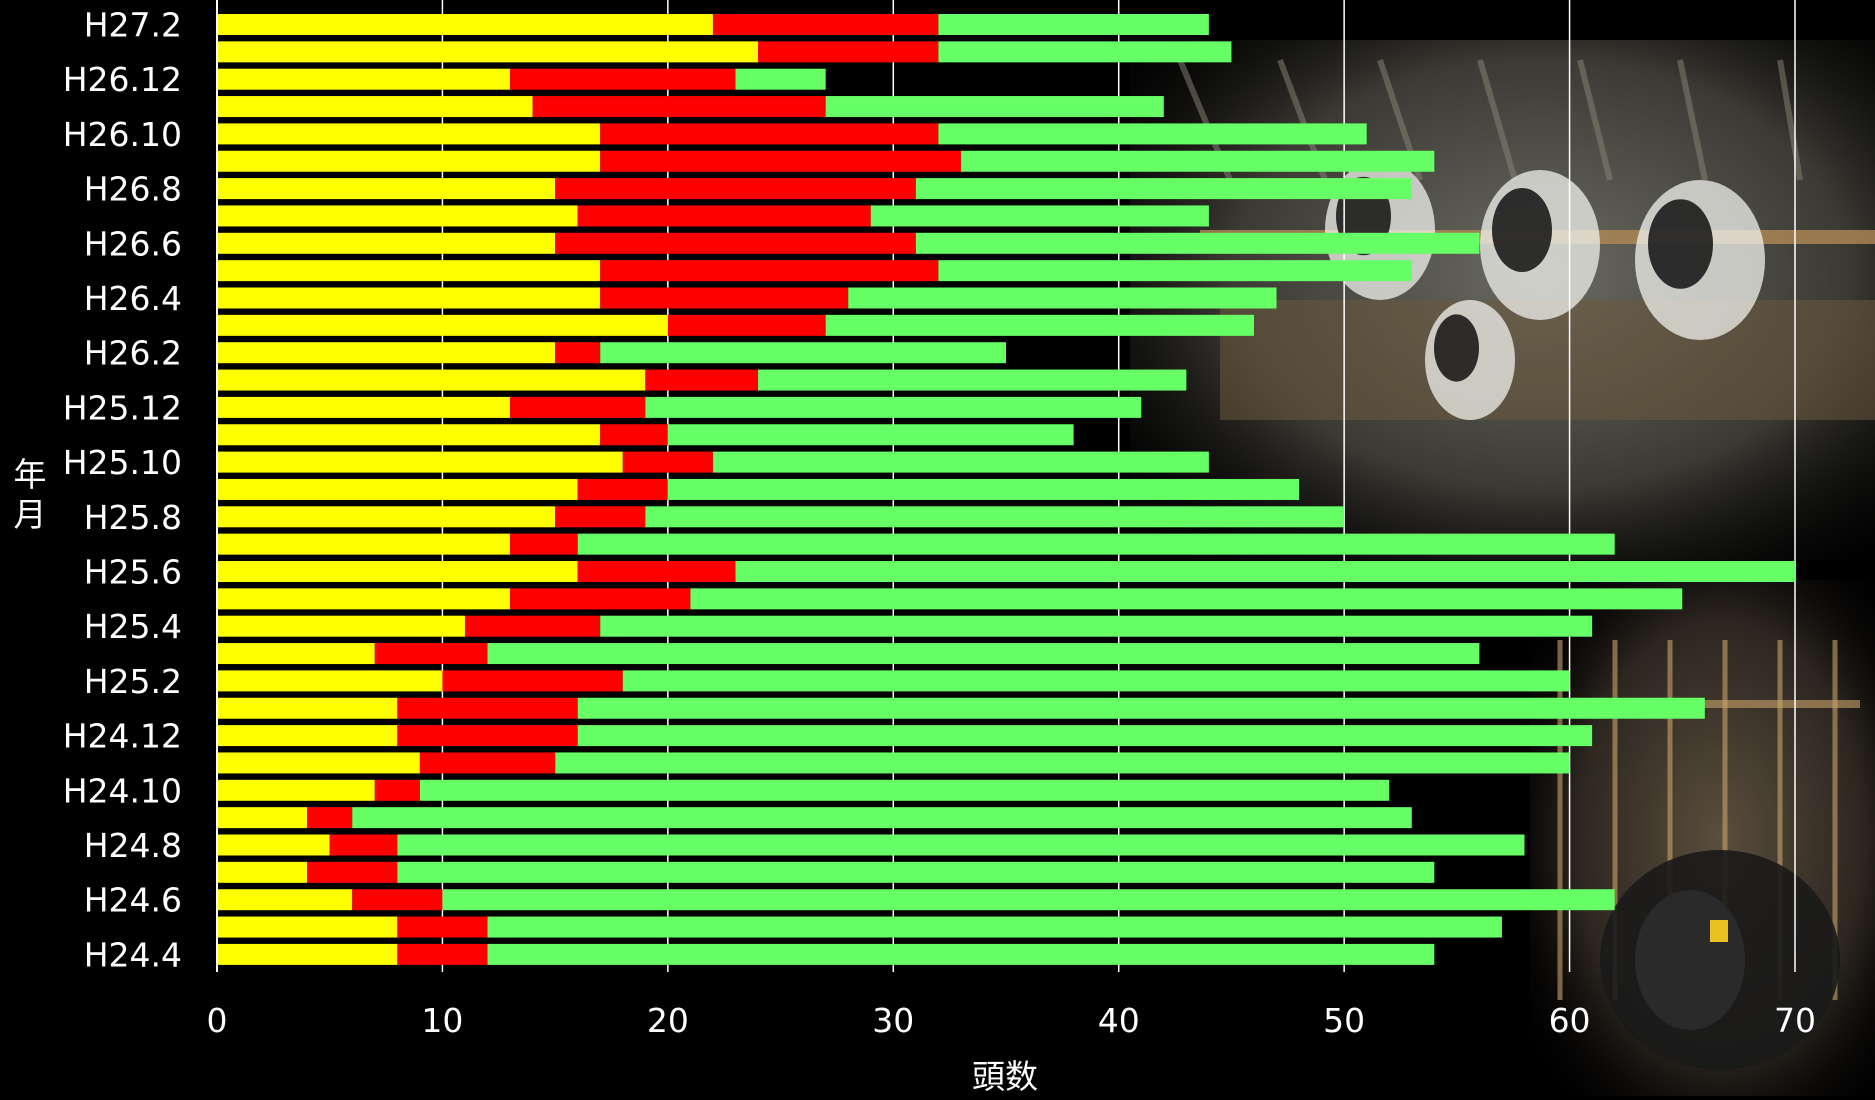  What do you see at coordinates (133, 900) in the screenshot?
I see `y-tick-label: H24.6` at bounding box center [133, 900].